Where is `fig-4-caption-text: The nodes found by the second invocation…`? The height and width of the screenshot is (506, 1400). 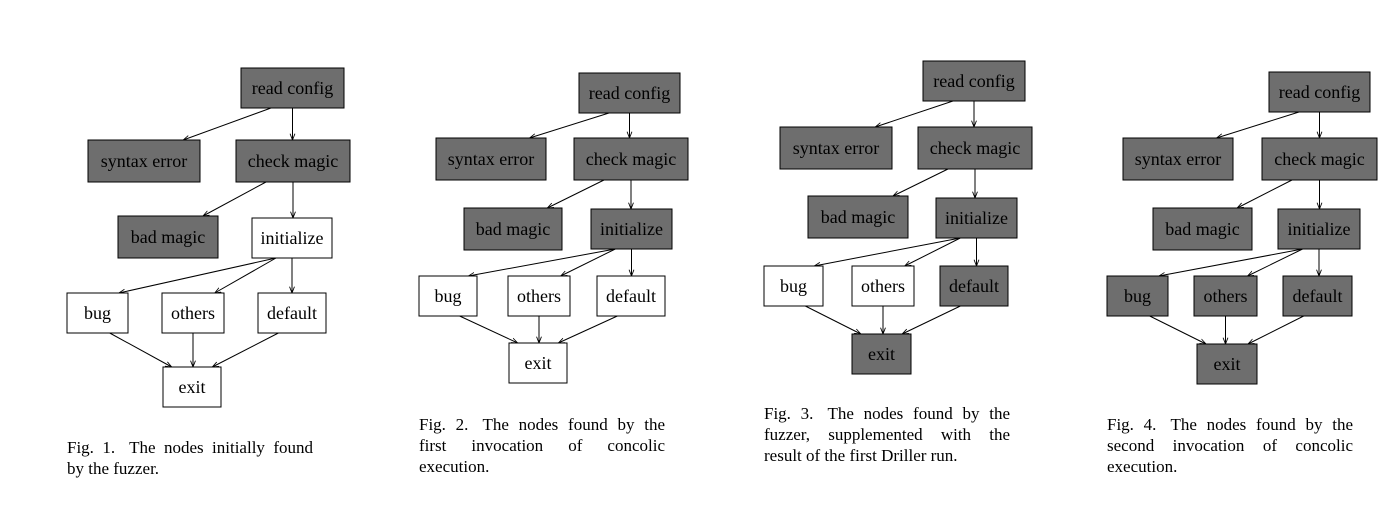
fig-4-caption-text: The nodes found by the second invocation… is located at coordinates (1230, 445).